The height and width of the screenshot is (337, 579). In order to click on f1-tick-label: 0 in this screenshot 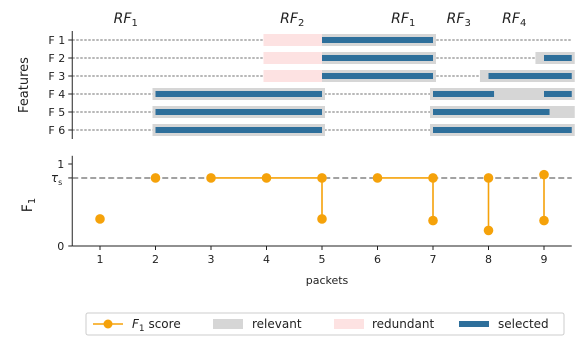, I will do `click(60, 246)`.